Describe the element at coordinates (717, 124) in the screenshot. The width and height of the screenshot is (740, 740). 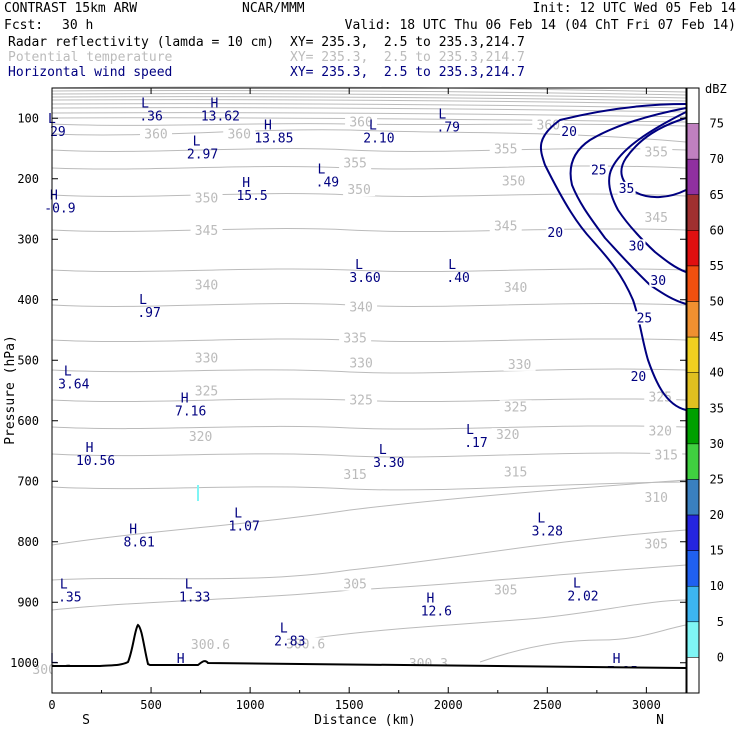
I see `colorbar-level: 75` at that location.